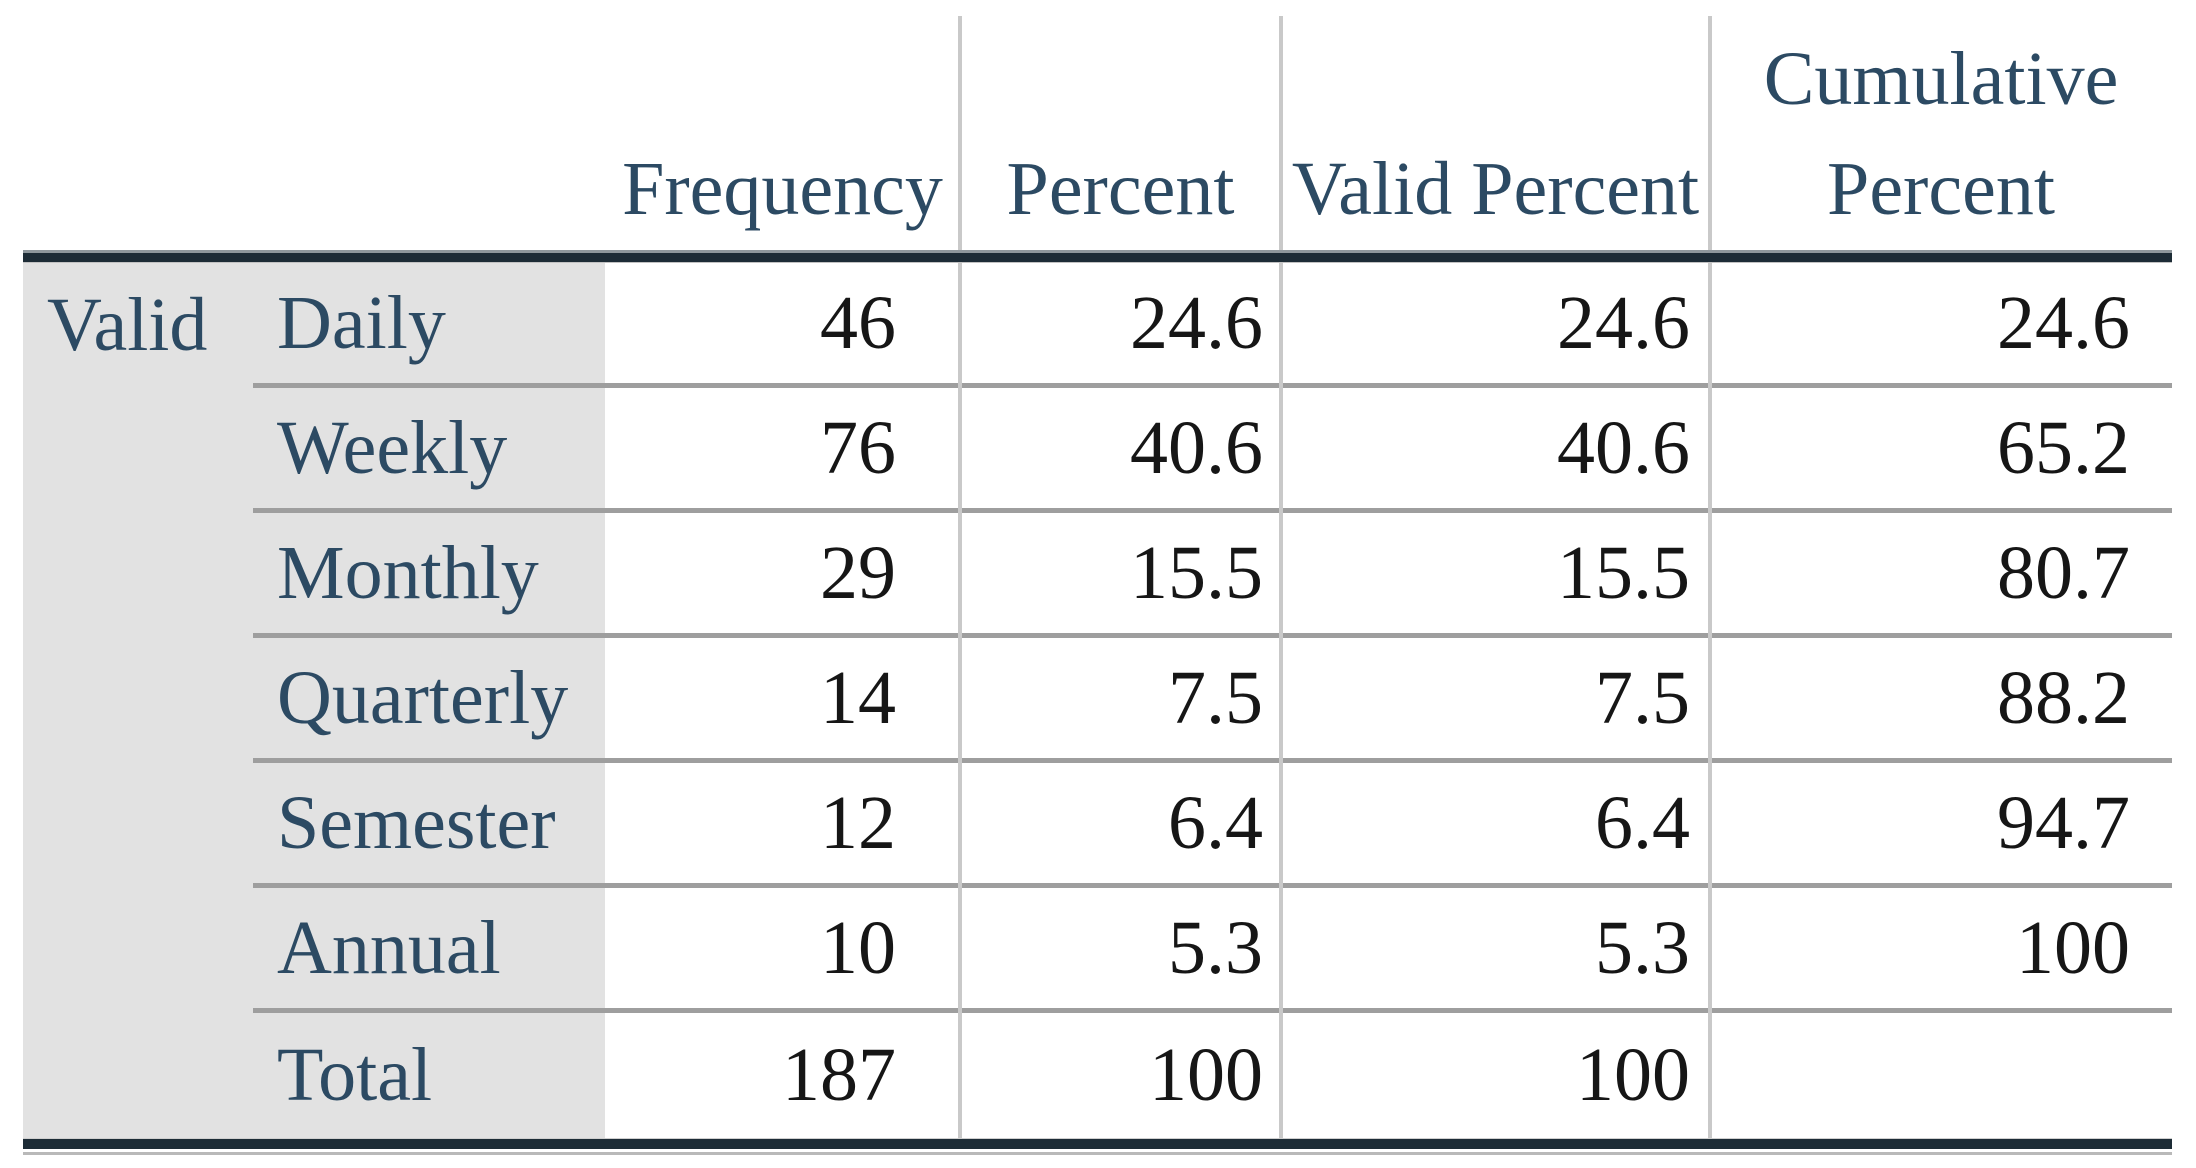 This screenshot has height=1168, width=2196. Describe the element at coordinates (1941, 575) in the screenshot. I see `cumulative-percent-value: 80.7` at that location.